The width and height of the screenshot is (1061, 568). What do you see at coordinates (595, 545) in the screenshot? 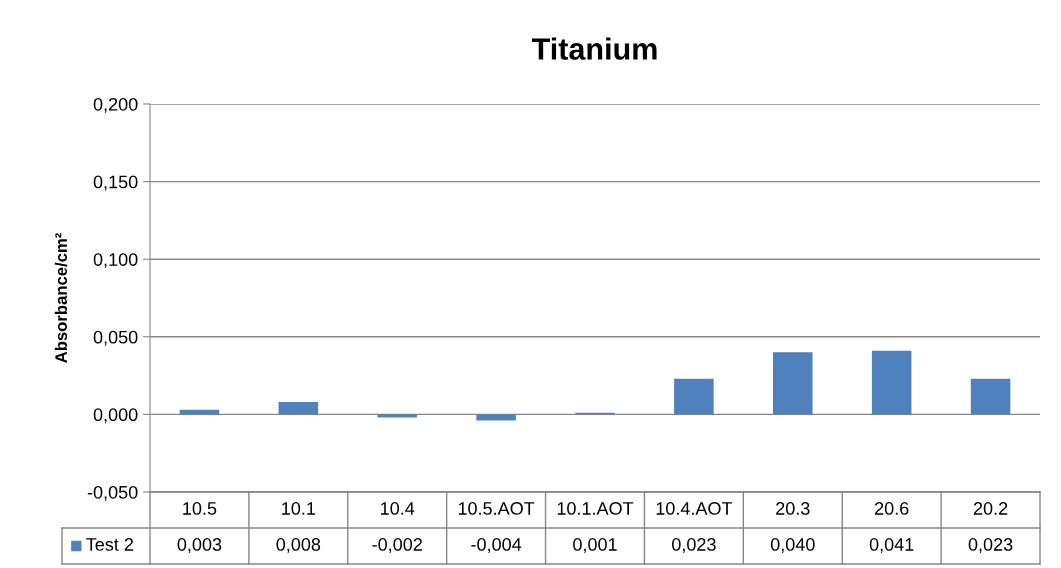
I see `data-label: 0,001` at bounding box center [595, 545].